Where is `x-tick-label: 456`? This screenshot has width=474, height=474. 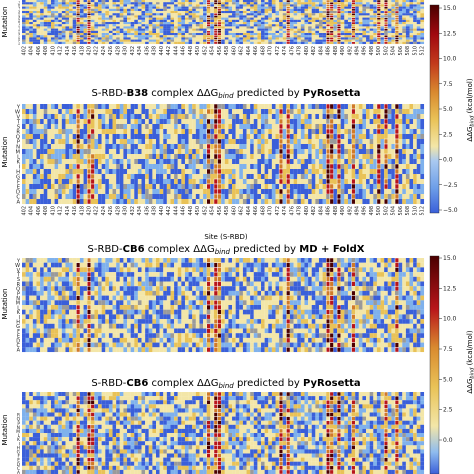 x-tick-label: 456 is located at coordinates (220, 211).